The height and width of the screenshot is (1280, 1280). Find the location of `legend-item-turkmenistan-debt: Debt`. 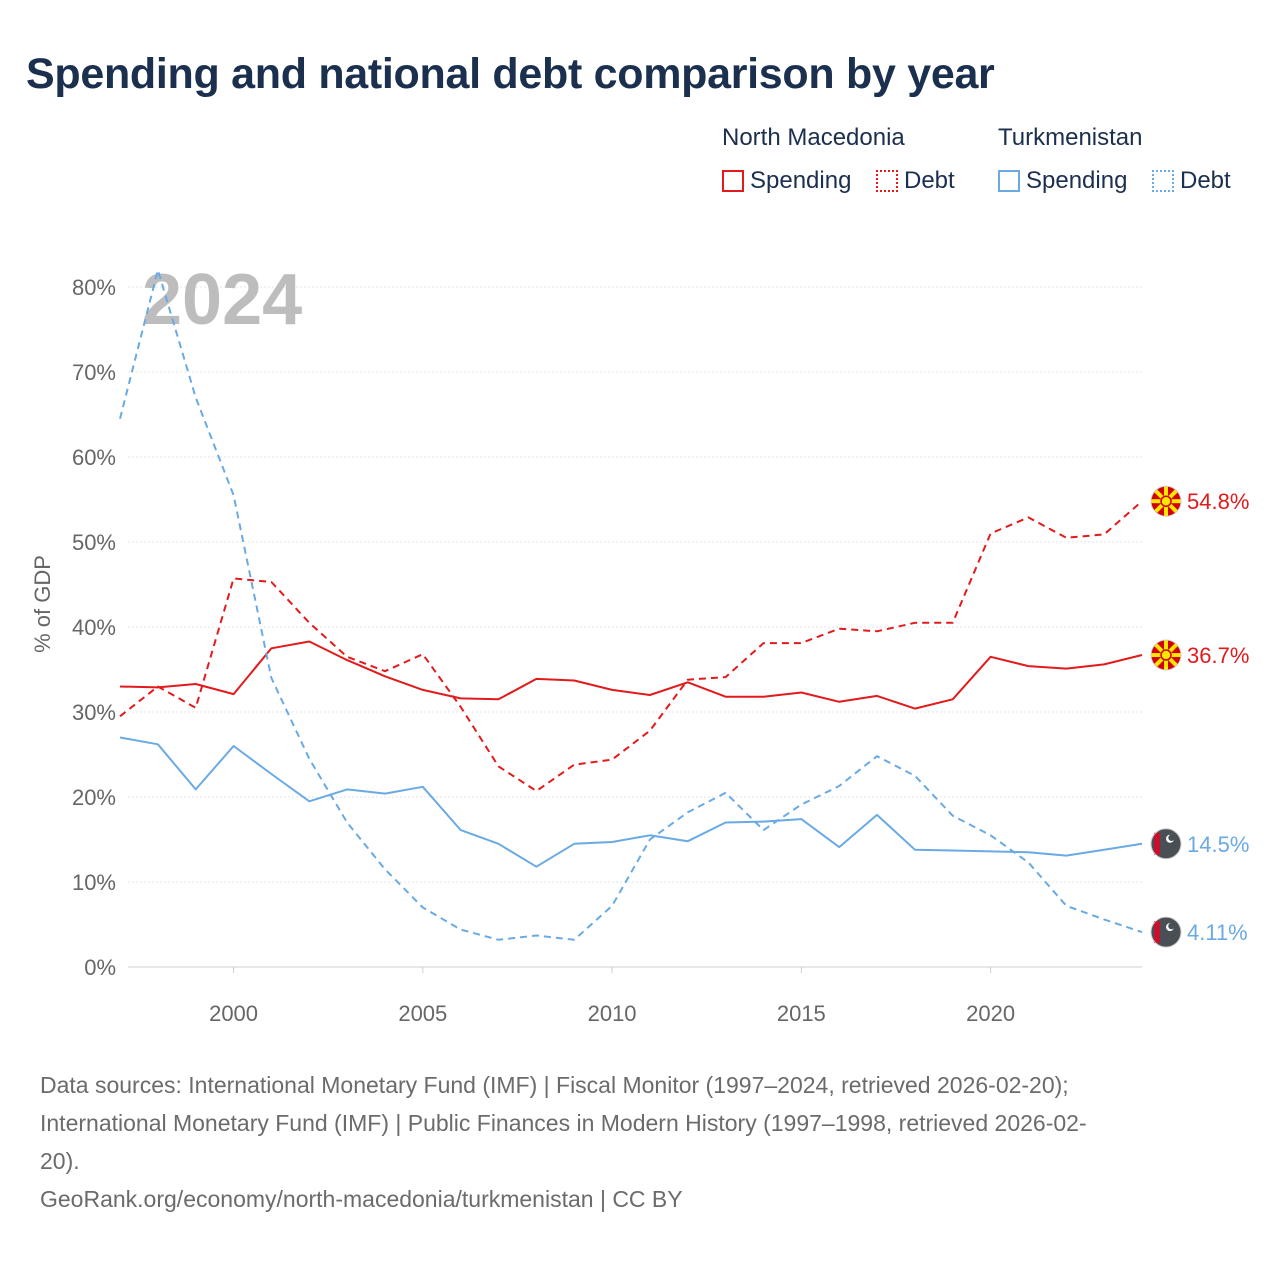

legend-item-turkmenistan-debt: Debt is located at coordinates (1191, 181).